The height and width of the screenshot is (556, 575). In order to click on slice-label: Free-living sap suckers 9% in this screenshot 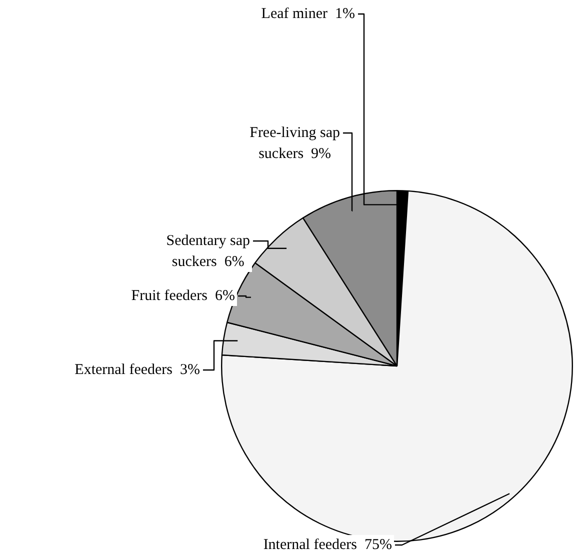, I will do `click(295, 143)`.